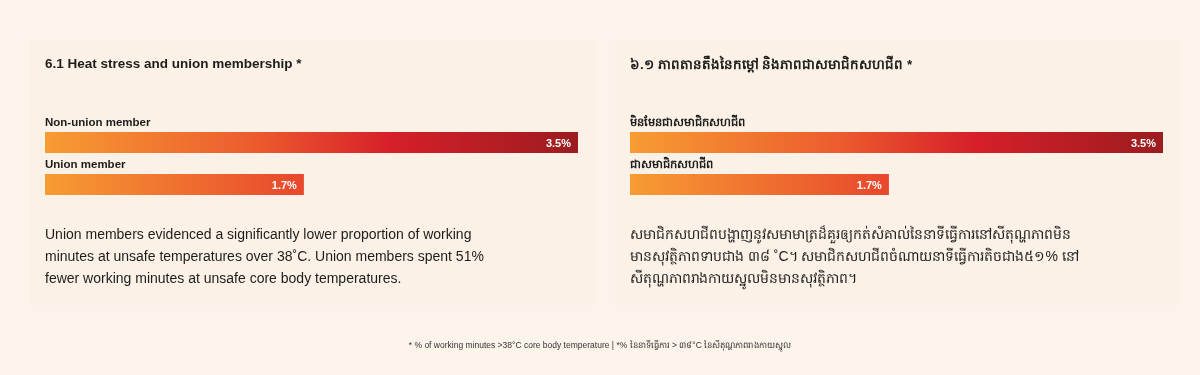 The height and width of the screenshot is (375, 1200). What do you see at coordinates (265, 256) in the screenshot?
I see `text: Union members evidenced a significantly lower proportion of working minutes at unsafe temperatures over 38˚C. Union members spent 51% fewer working minutes at unsafe core body temperatures.` at bounding box center [265, 256].